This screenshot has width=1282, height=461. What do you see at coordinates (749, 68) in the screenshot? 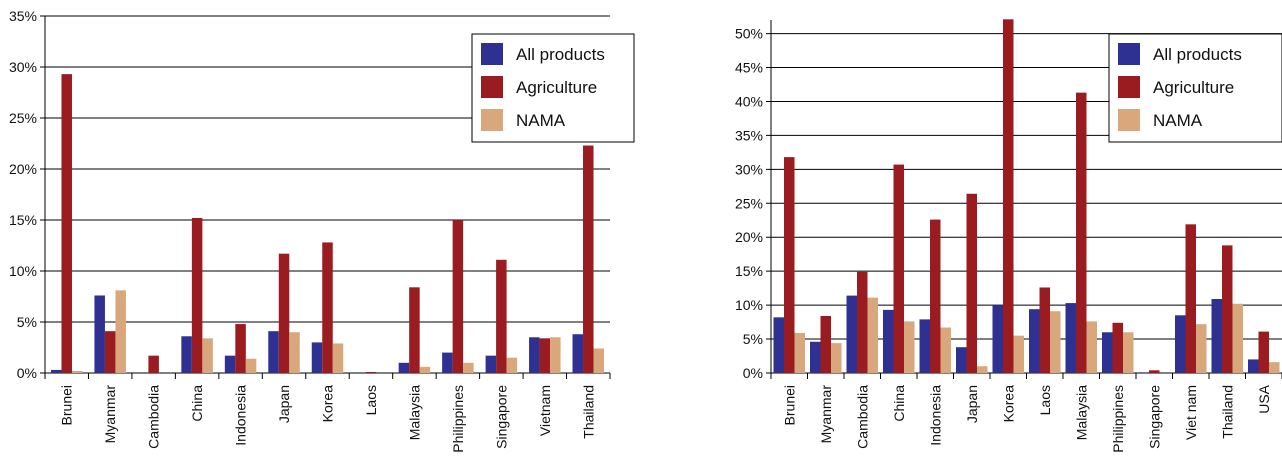
I see `y-tick-label: 45%` at bounding box center [749, 68].